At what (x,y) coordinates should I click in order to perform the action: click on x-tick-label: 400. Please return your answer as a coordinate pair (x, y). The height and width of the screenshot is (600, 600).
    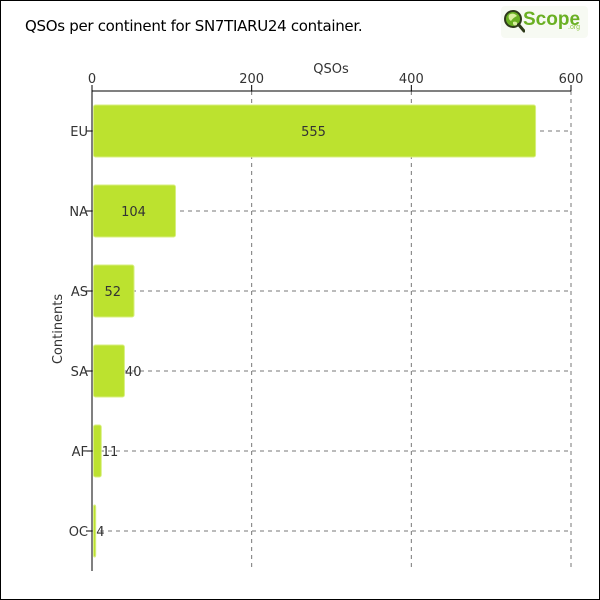
    Looking at the image, I should click on (411, 79).